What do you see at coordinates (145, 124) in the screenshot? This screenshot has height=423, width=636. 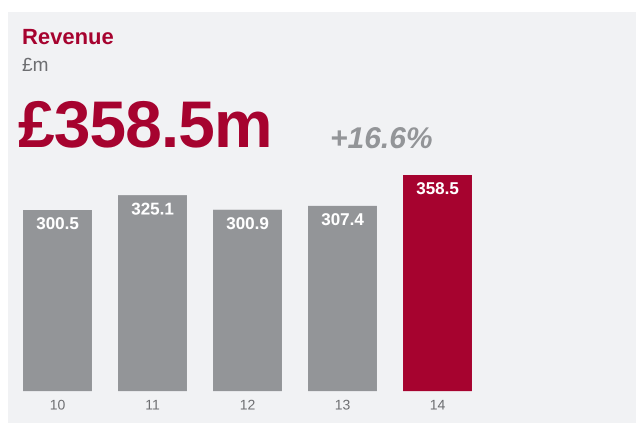 I see `text: £358.5m` at bounding box center [145, 124].